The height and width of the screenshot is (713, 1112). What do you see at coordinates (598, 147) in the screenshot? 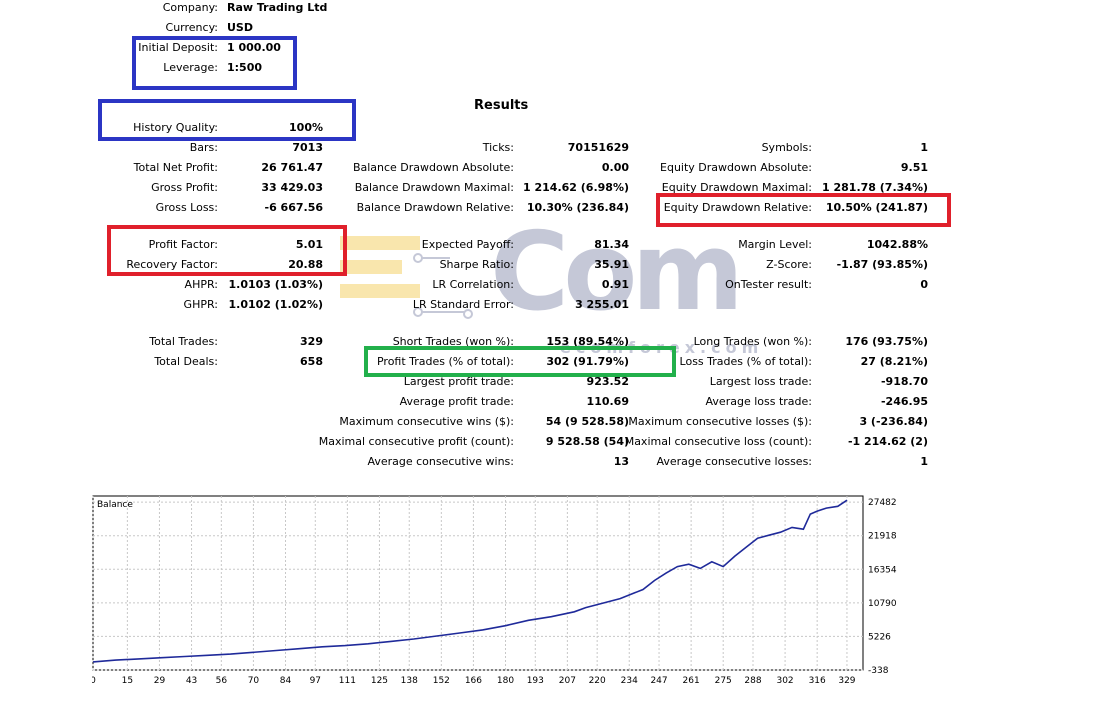
I see `ticks-value: 70151629` at bounding box center [598, 147].